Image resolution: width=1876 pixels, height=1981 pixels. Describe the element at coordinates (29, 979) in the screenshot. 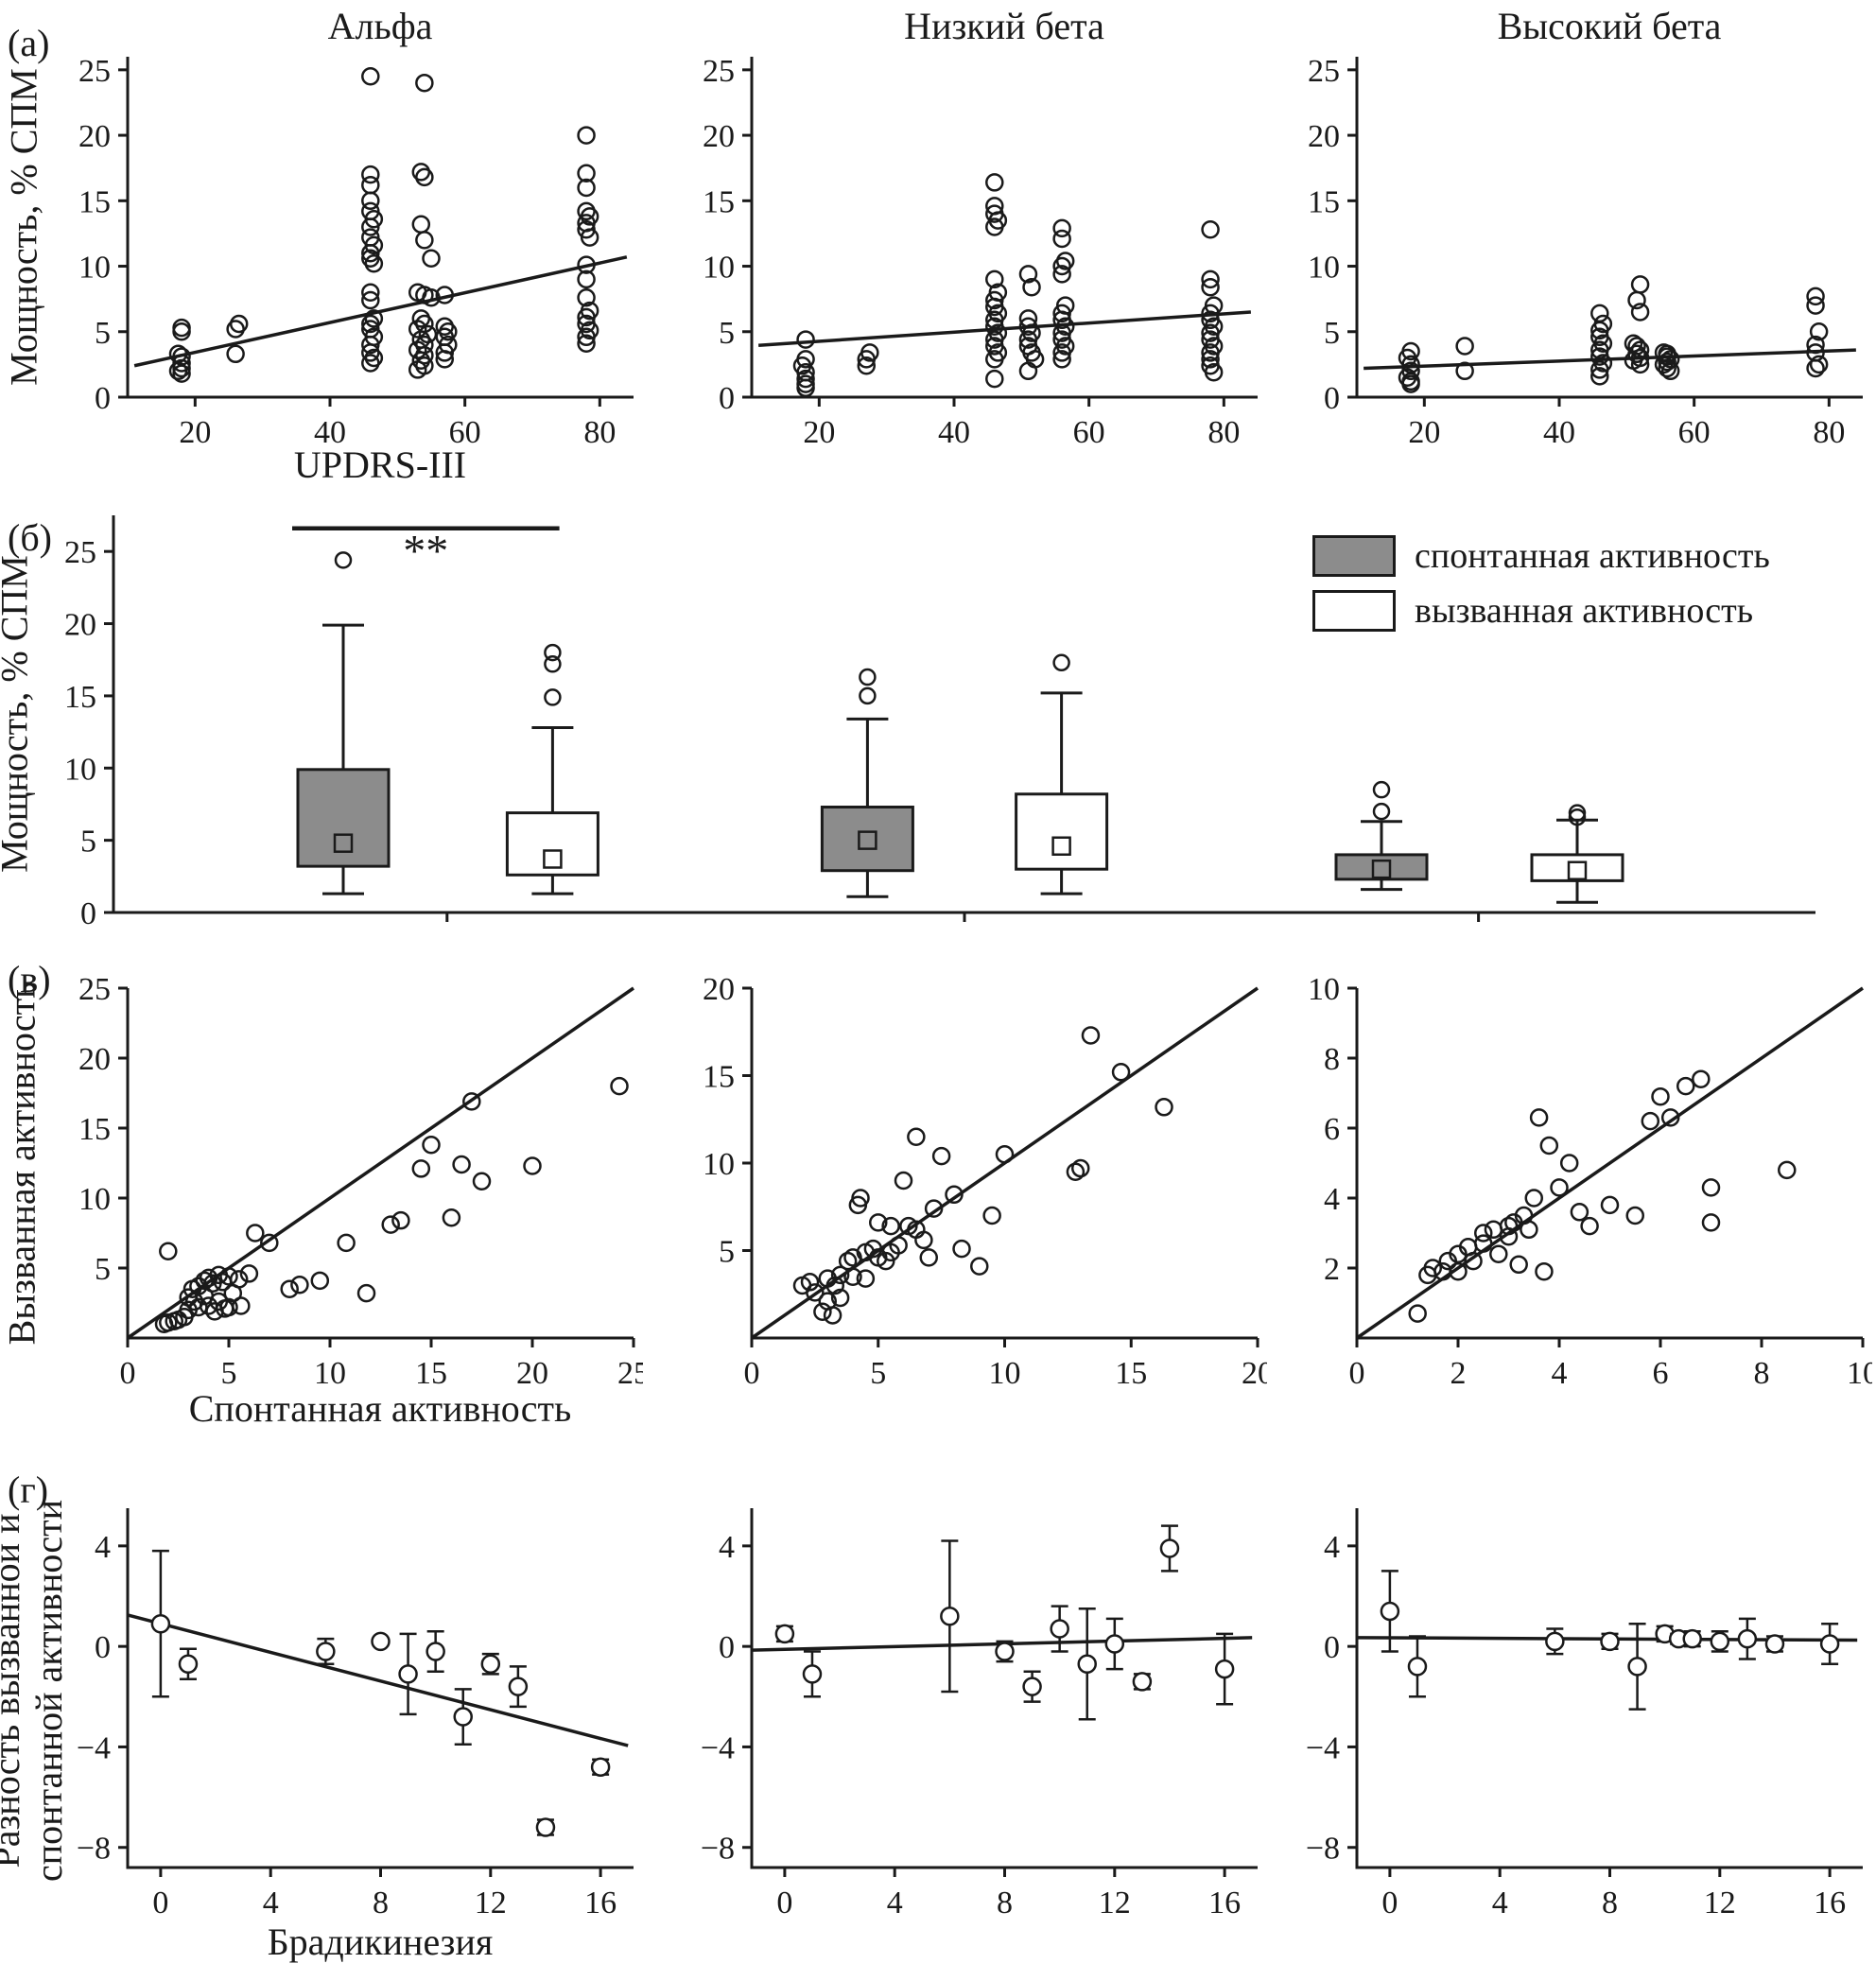

I see `panel-label-v: (в)` at that location.